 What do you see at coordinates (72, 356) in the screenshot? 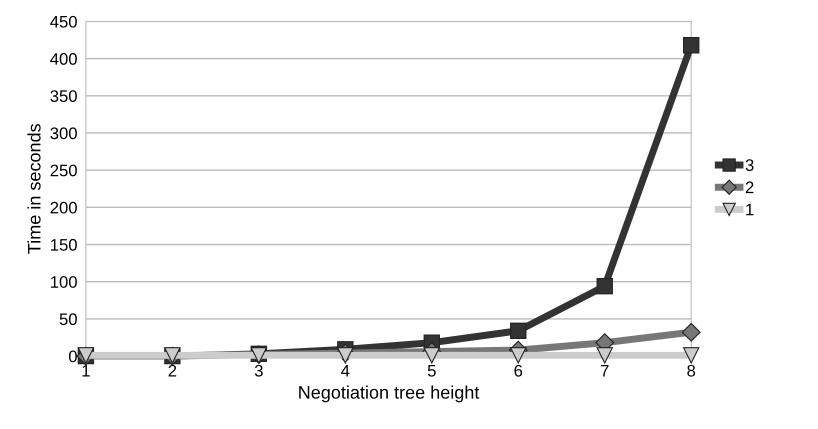
I see `y-tick-label: 0` at bounding box center [72, 356].